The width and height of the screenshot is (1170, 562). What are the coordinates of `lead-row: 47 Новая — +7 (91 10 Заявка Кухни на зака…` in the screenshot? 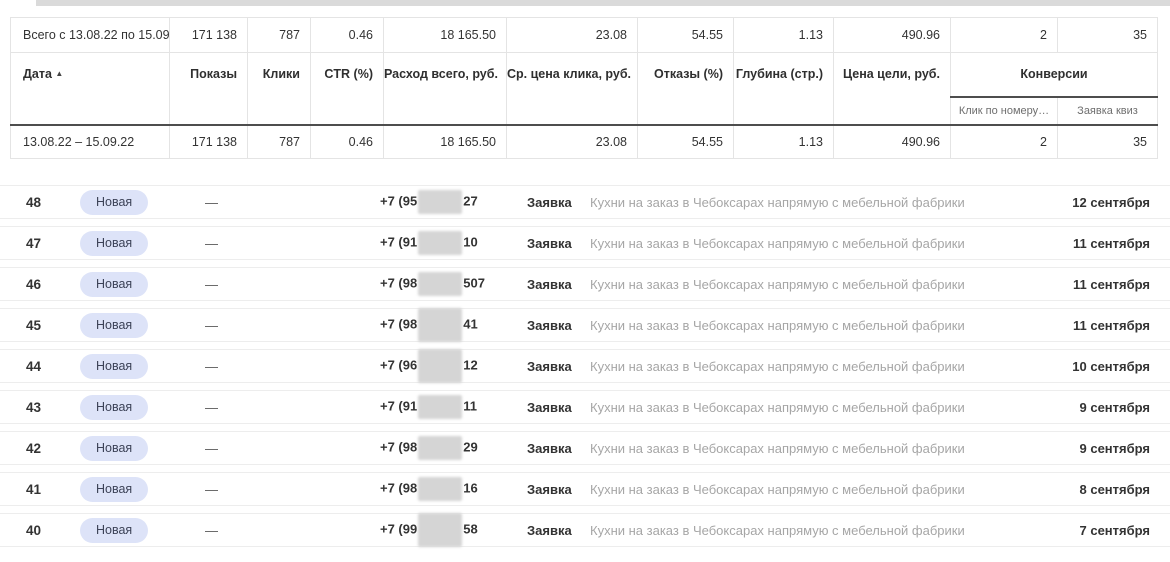 It's located at (585, 243).